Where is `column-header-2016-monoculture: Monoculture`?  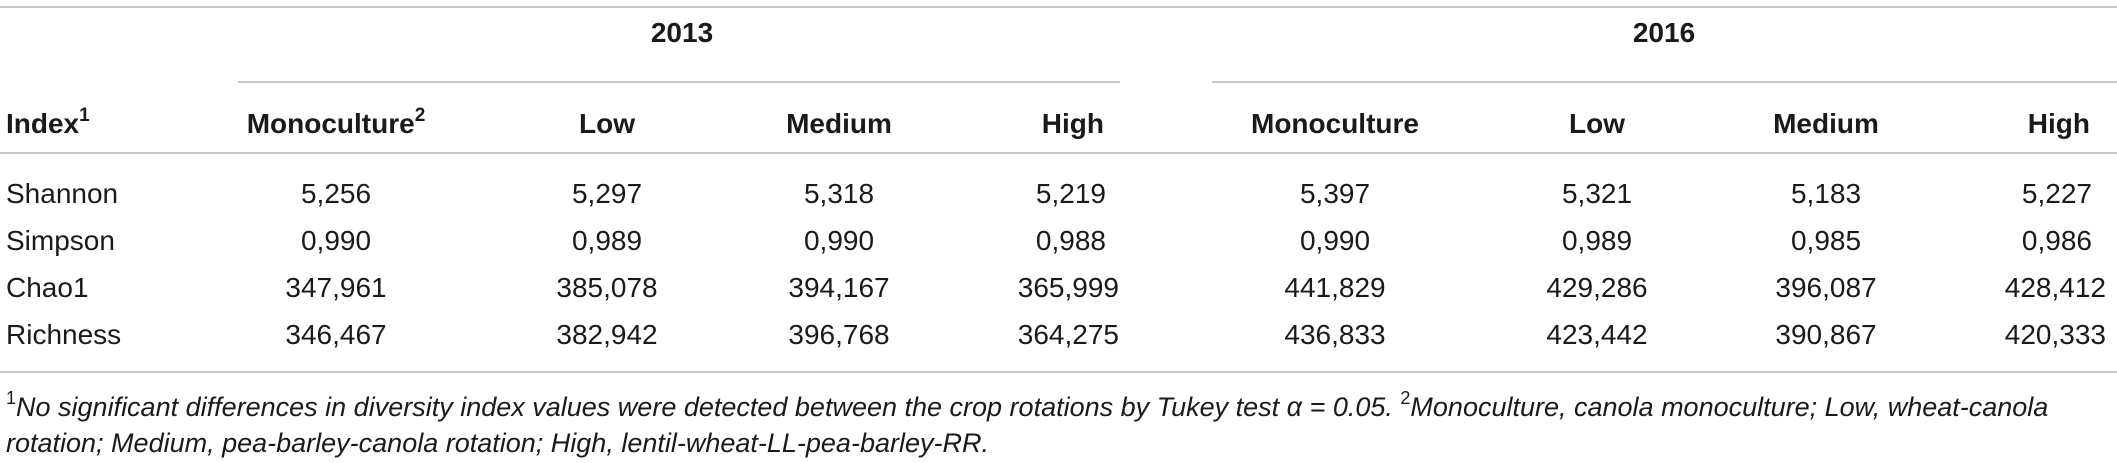
column-header-2016-monoculture: Monoculture is located at coordinates (1335, 123).